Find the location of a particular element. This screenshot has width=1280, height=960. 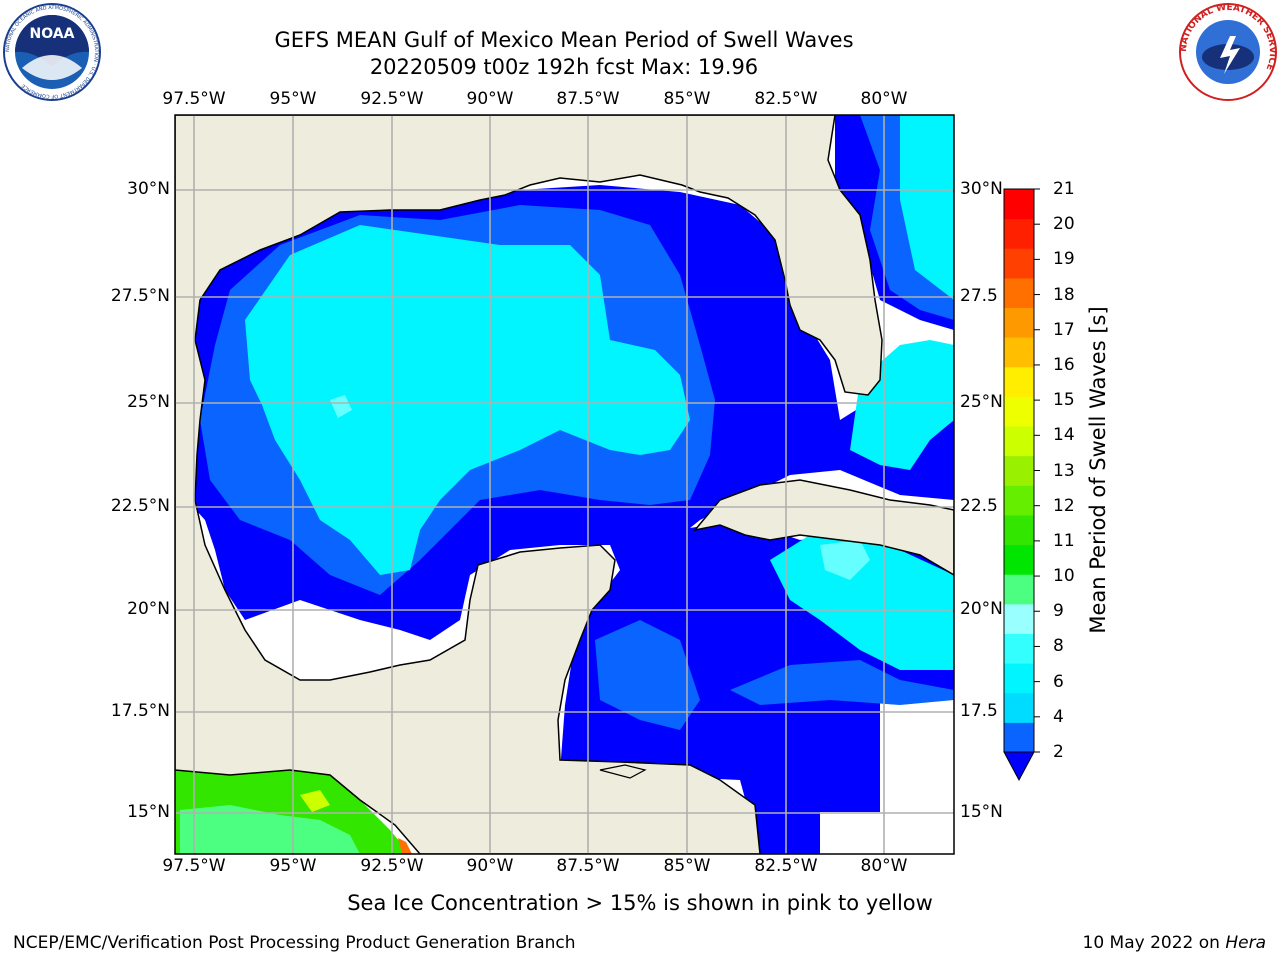

land-jamaica is located at coordinates (623, 771).